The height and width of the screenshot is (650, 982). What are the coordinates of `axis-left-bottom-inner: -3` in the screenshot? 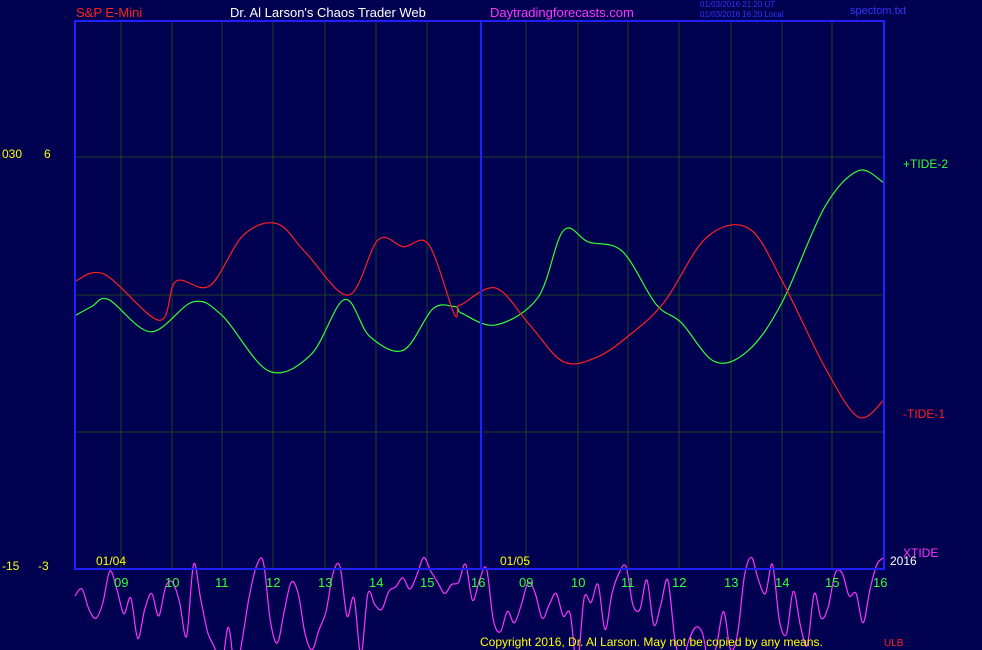 It's located at (43, 566).